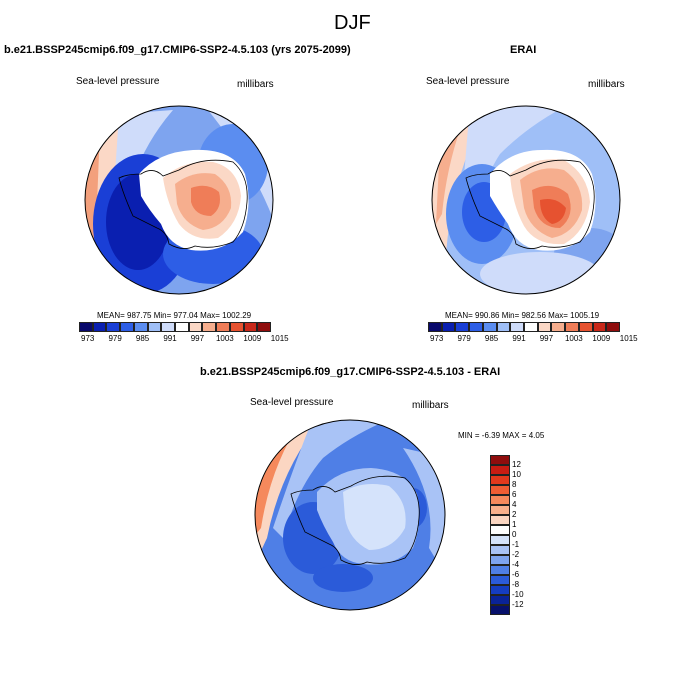 The image size is (700, 700). What do you see at coordinates (174, 315) in the screenshot?
I see `panel1-stats: MEAN= 987.75 Min= 977.04 Max= 1002.29` at bounding box center [174, 315].